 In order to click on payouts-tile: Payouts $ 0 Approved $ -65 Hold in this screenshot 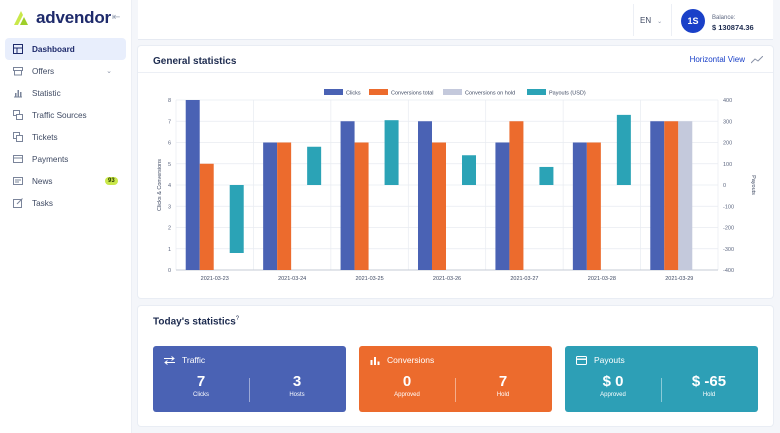, I will do `click(661, 379)`.